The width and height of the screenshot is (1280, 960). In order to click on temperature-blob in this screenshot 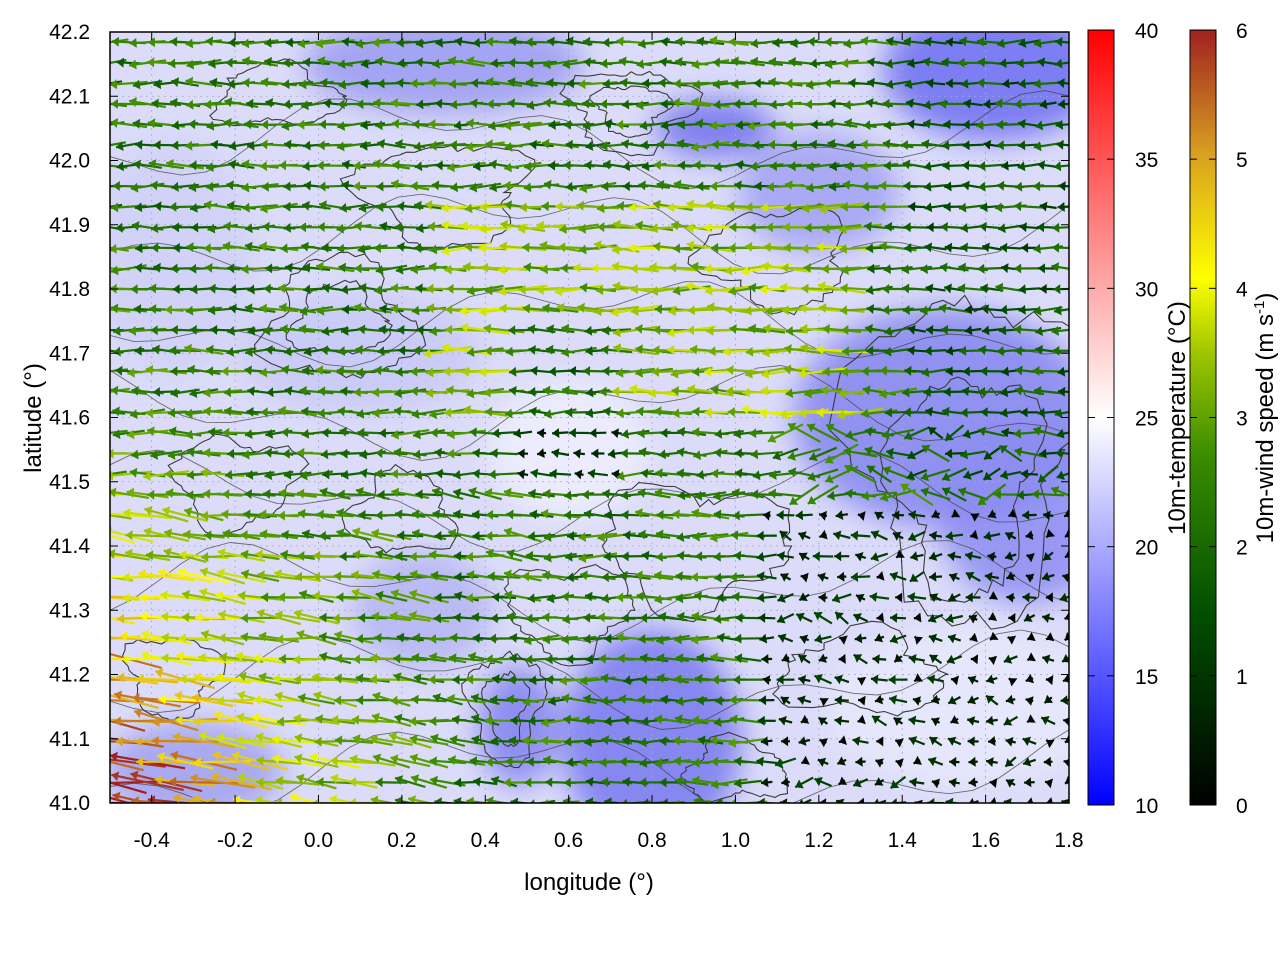, I will do `click(976, 86)`.